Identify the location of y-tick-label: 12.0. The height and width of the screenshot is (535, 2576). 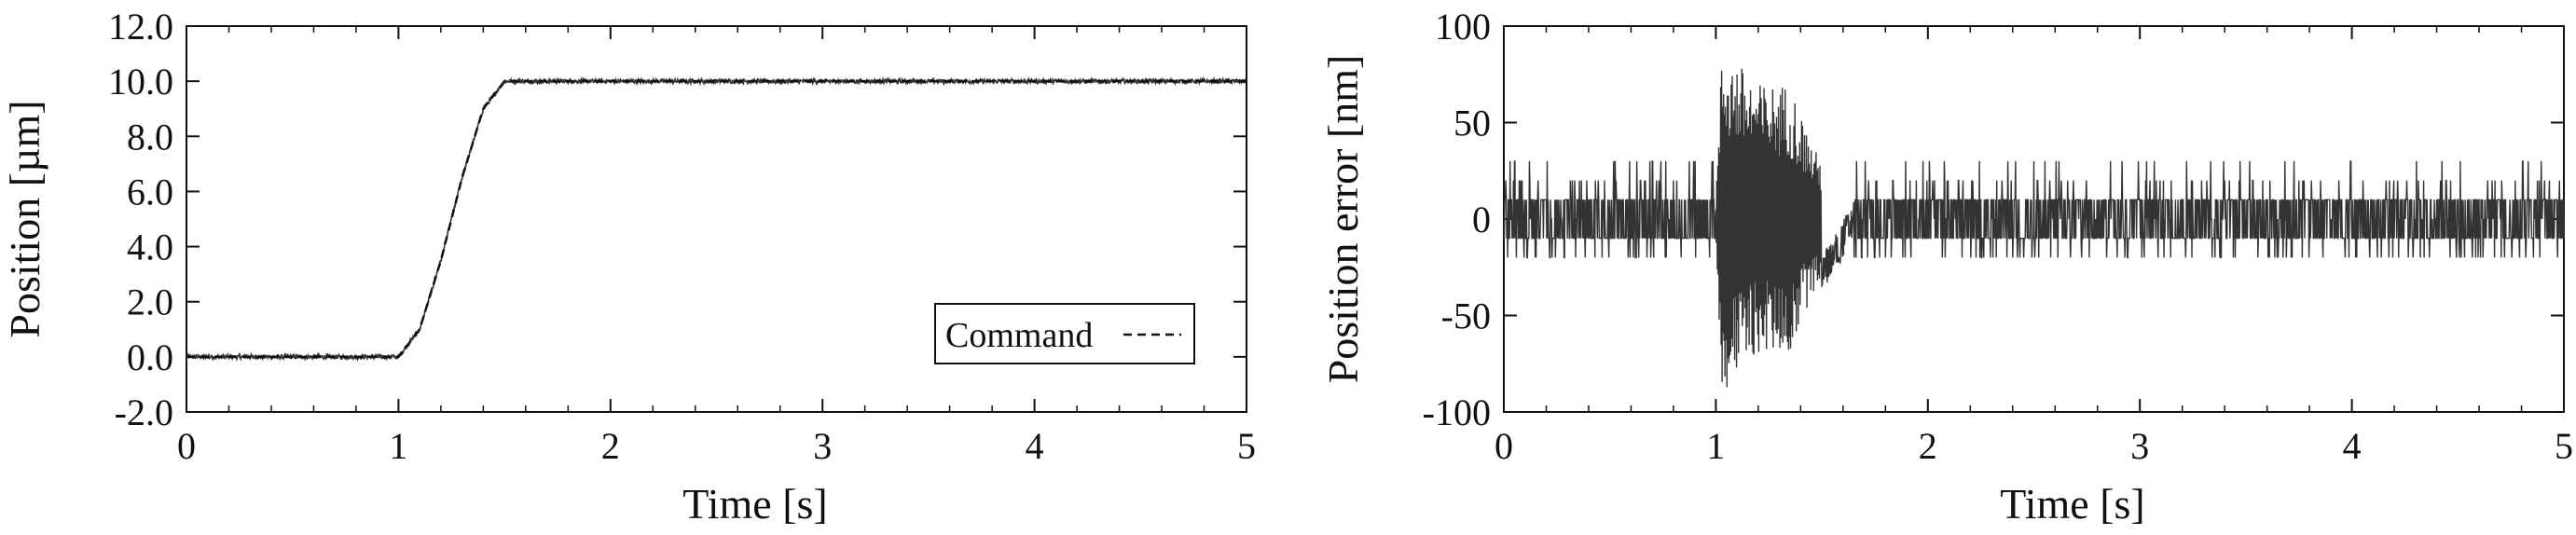
(140, 27).